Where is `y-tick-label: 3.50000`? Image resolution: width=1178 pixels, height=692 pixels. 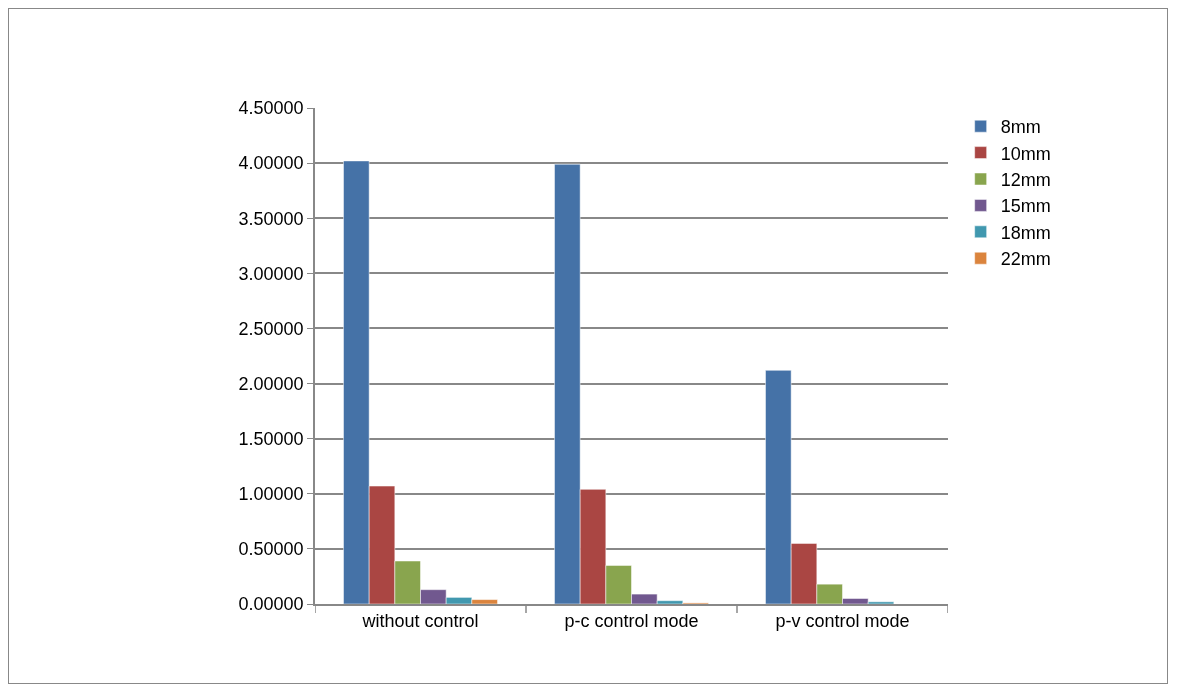
y-tick-label: 3.50000 is located at coordinates (271, 218).